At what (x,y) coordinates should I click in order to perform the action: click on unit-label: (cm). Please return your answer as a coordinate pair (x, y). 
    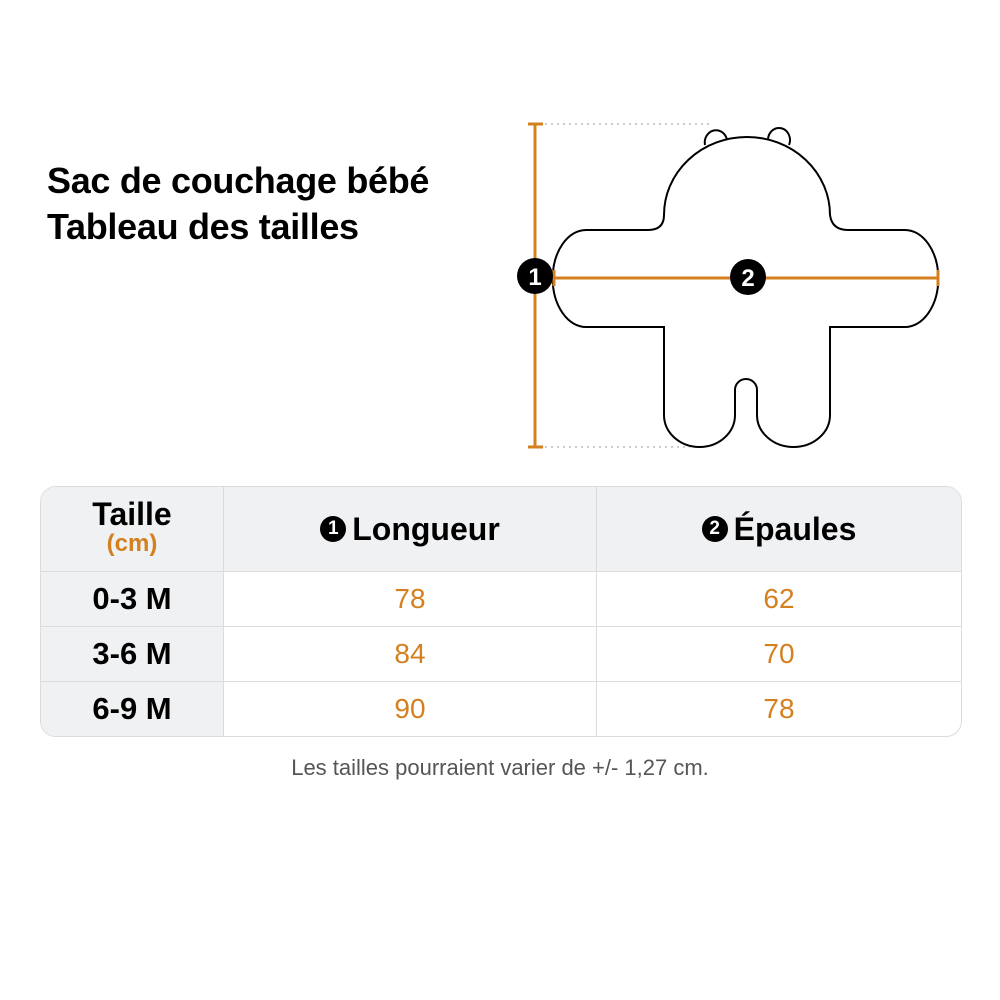
    Looking at the image, I should click on (132, 543).